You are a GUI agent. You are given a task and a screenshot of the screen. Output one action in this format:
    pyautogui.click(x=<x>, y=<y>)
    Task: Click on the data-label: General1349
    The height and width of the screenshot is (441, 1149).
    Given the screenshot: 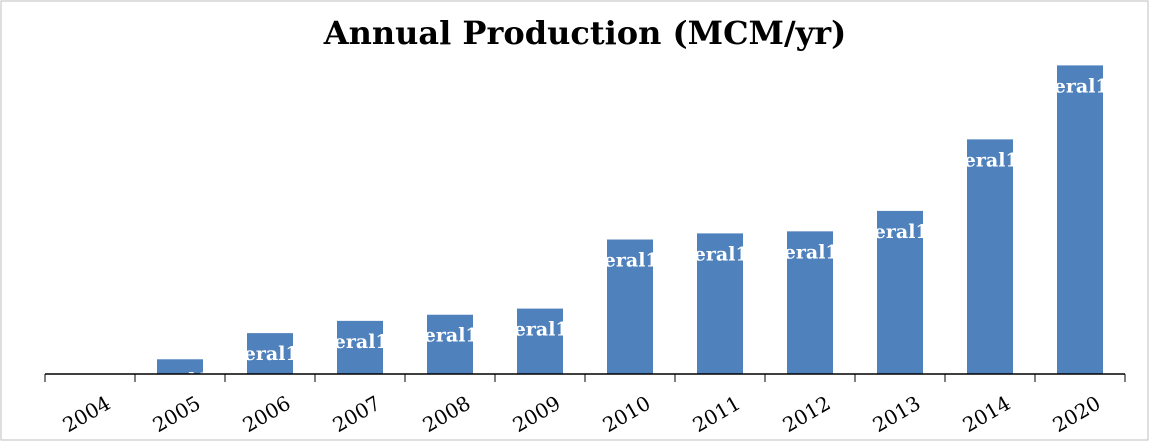 What is the action you would take?
    pyautogui.click(x=810, y=252)
    